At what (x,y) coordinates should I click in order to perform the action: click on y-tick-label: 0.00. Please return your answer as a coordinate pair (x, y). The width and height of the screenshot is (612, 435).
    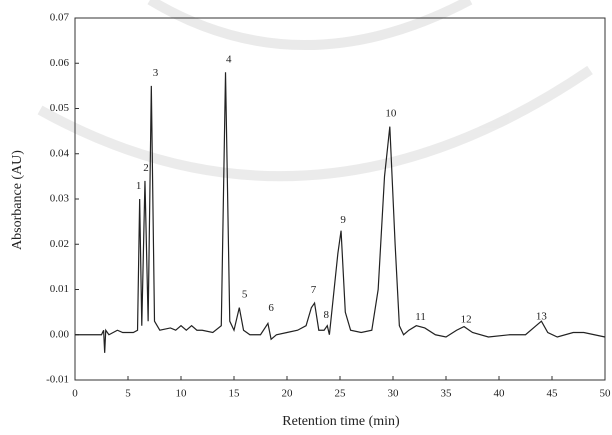
    Looking at the image, I should click on (60, 334).